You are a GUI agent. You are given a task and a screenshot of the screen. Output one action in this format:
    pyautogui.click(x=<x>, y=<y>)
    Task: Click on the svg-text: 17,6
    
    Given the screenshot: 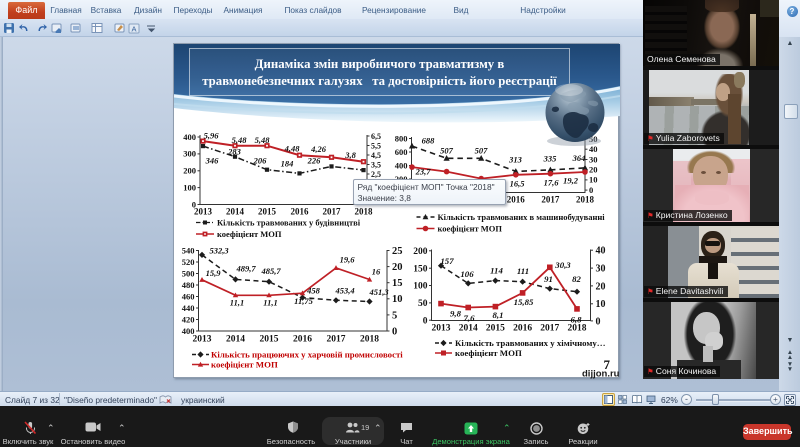 What is the action you would take?
    pyautogui.click(x=552, y=183)
    